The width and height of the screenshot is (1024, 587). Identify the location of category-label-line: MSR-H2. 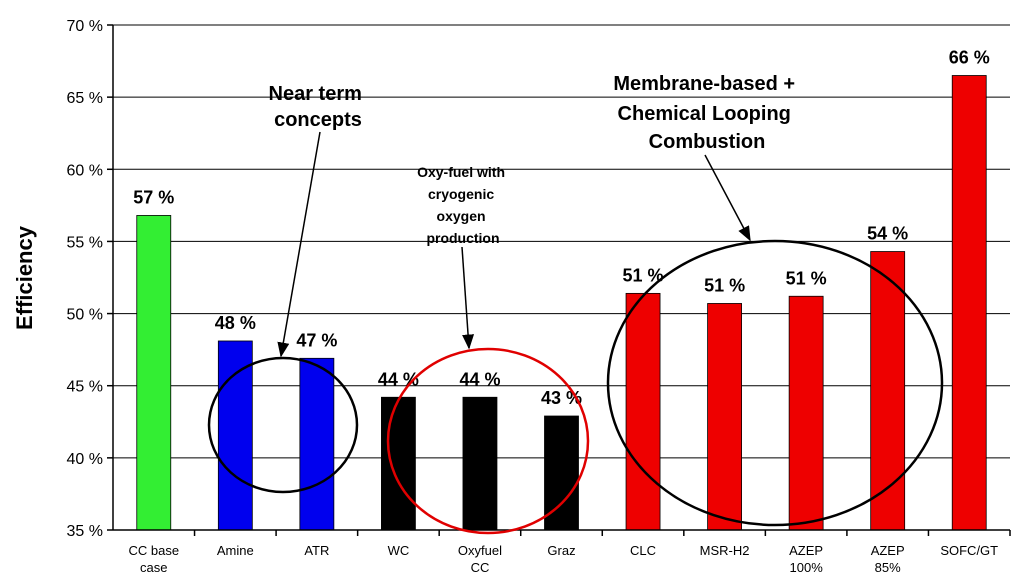
(725, 550).